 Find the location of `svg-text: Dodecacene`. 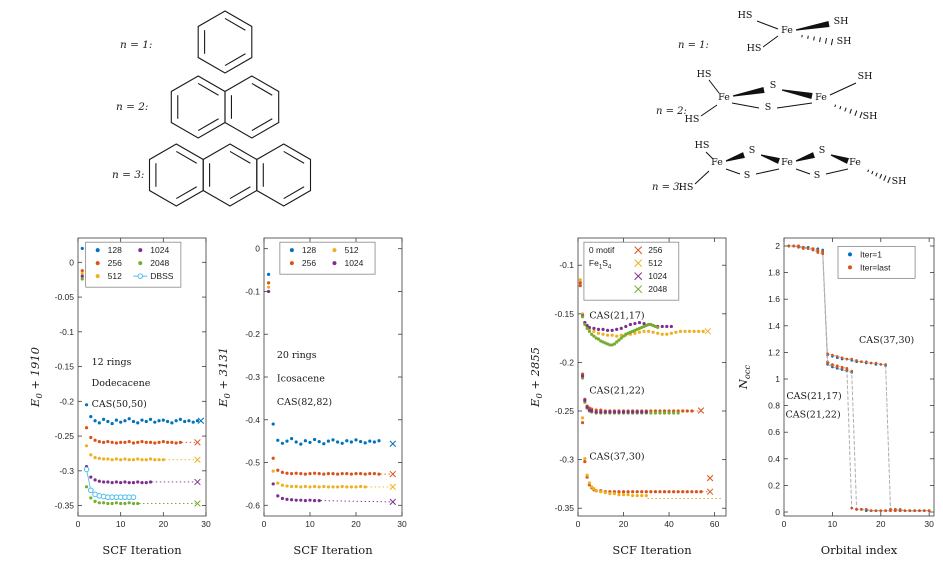

svg-text: Dodecacene is located at coordinates (121, 383).